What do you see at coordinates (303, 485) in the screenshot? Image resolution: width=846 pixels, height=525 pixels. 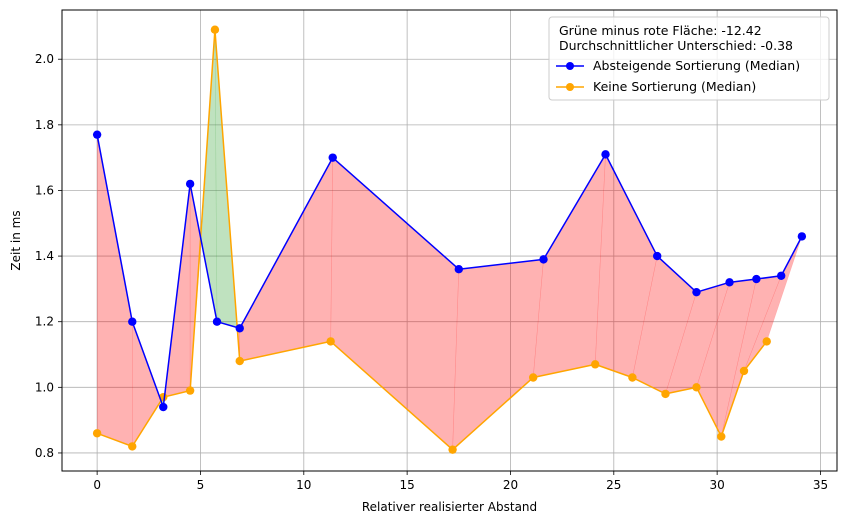 I see `x-tick-label: 10` at bounding box center [303, 485].